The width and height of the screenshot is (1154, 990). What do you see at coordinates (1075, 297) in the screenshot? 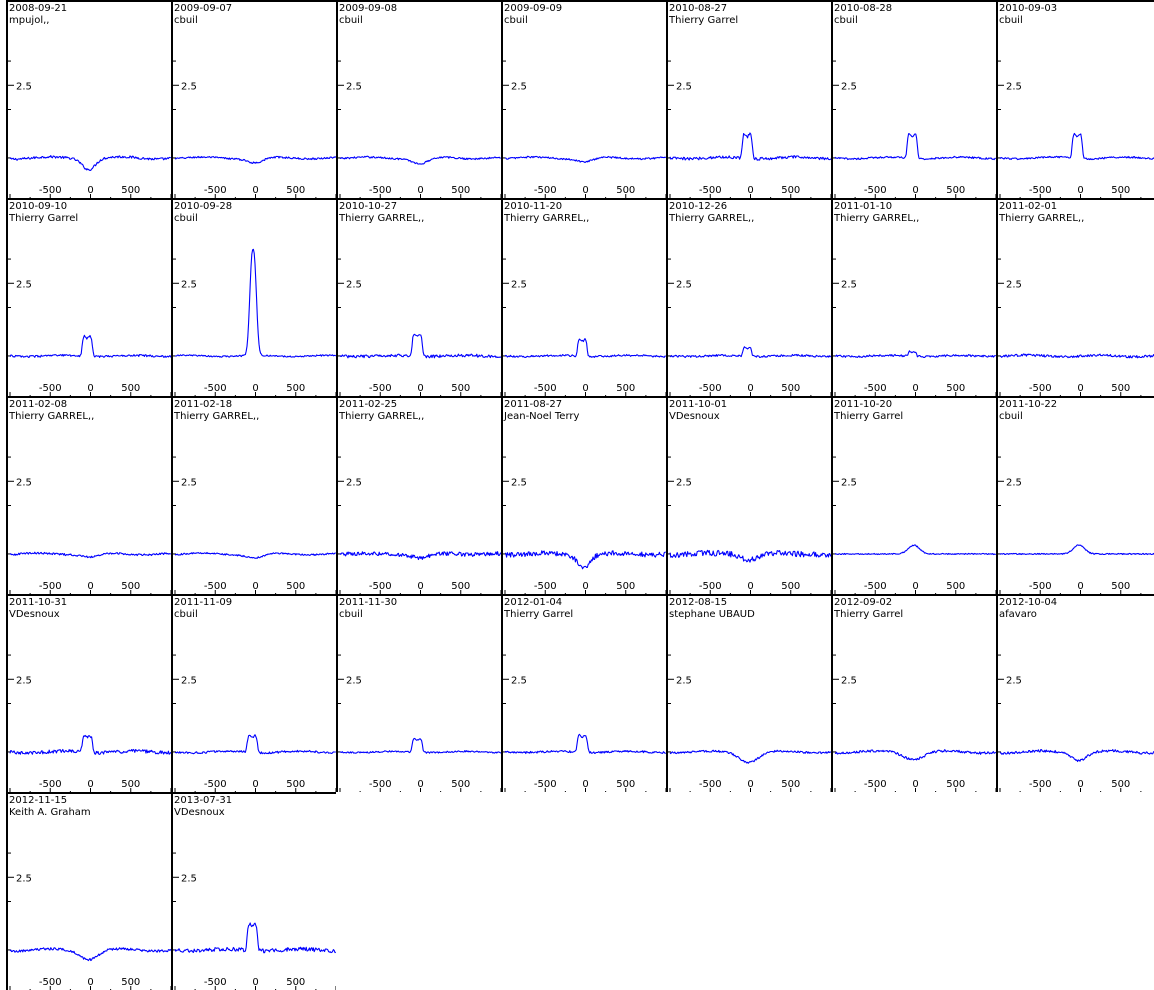
I see `spectrum-panel: 2.5 -500 0 500 2011-02-01 Thierry GARREL,,` at bounding box center [1075, 297].